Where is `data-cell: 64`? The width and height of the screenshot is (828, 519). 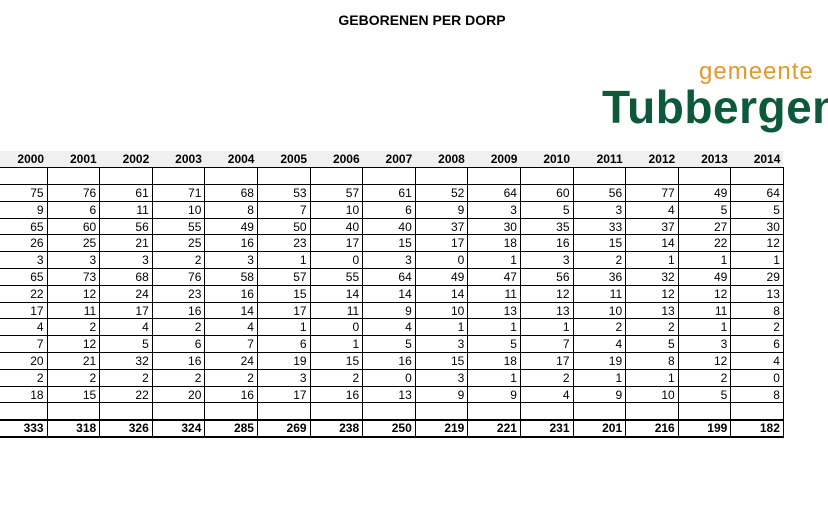 data-cell: 64 is located at coordinates (389, 277).